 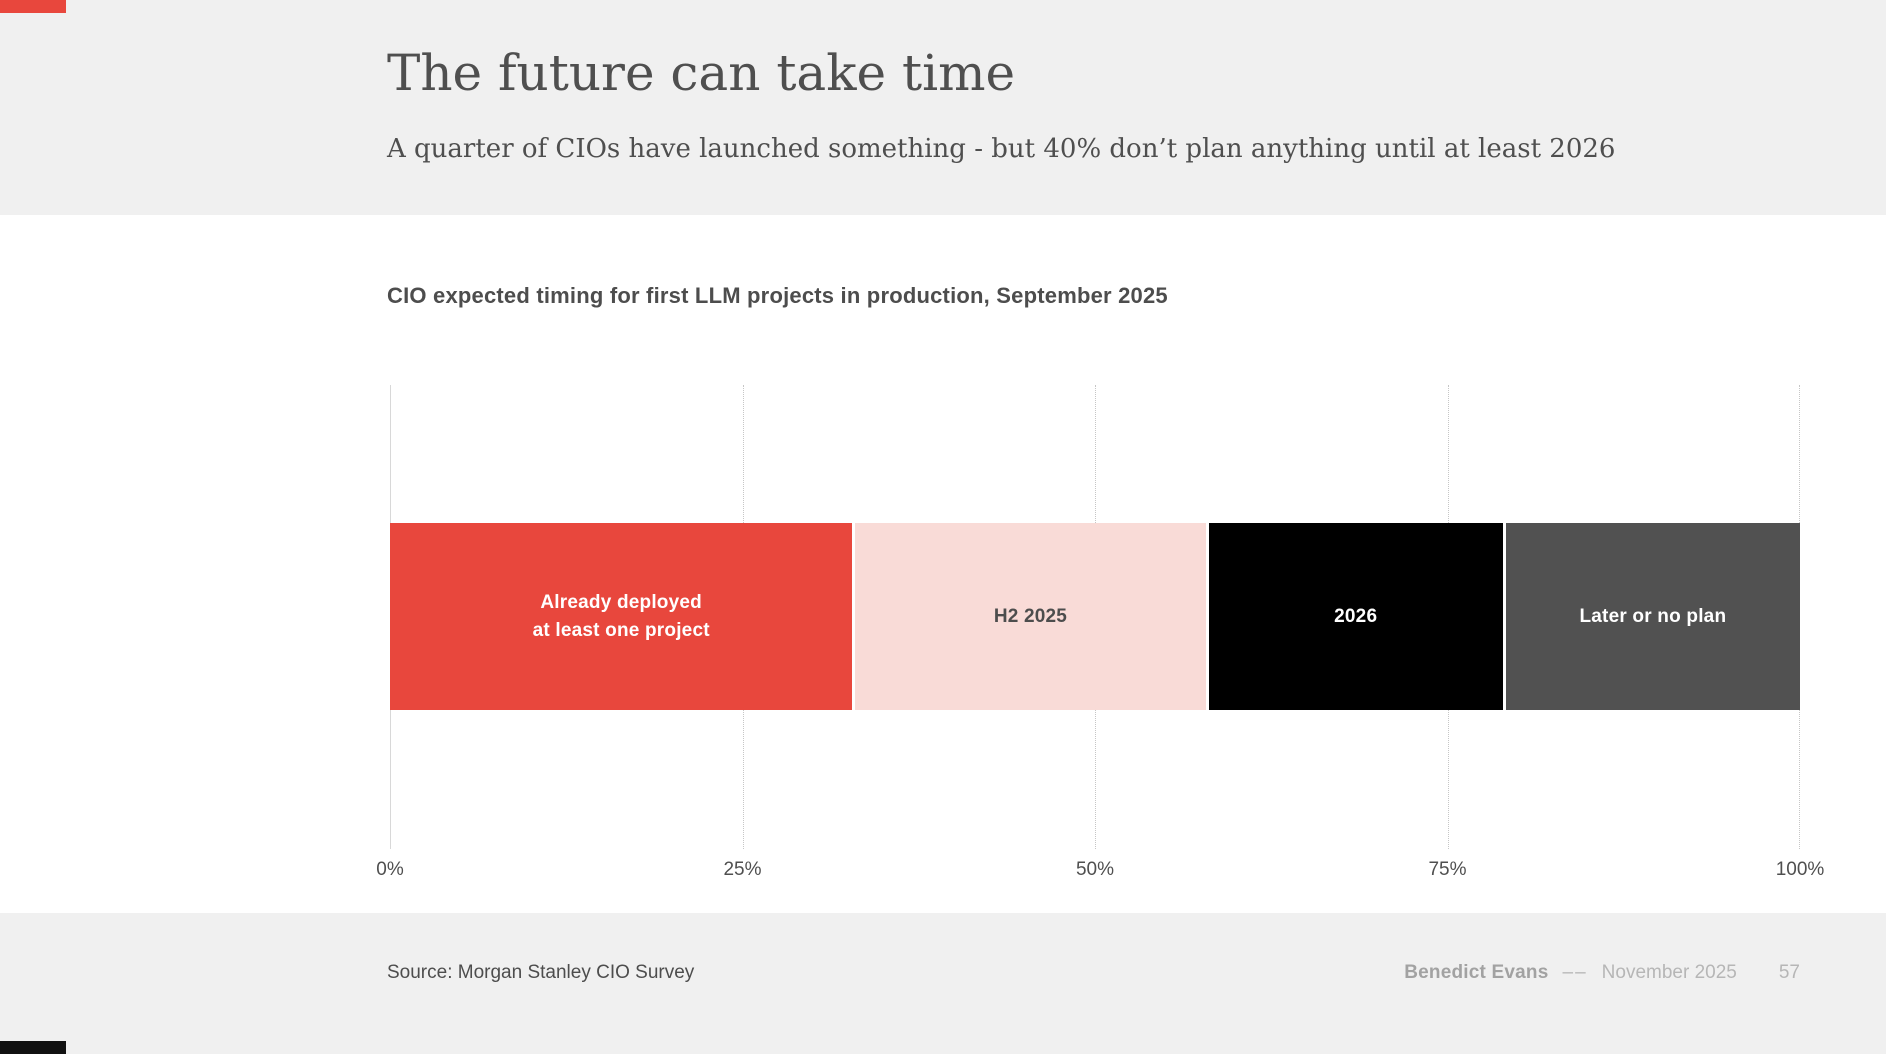 What do you see at coordinates (1476, 972) in the screenshot?
I see `author-name: Benedict Evans` at bounding box center [1476, 972].